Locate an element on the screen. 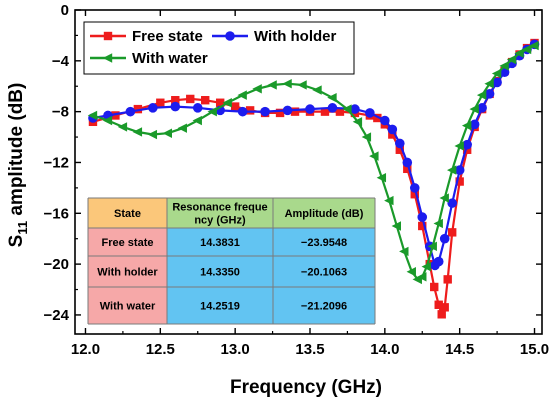 The width and height of the screenshot is (550, 404). table-cell: −21.2096 is located at coordinates (324, 307).